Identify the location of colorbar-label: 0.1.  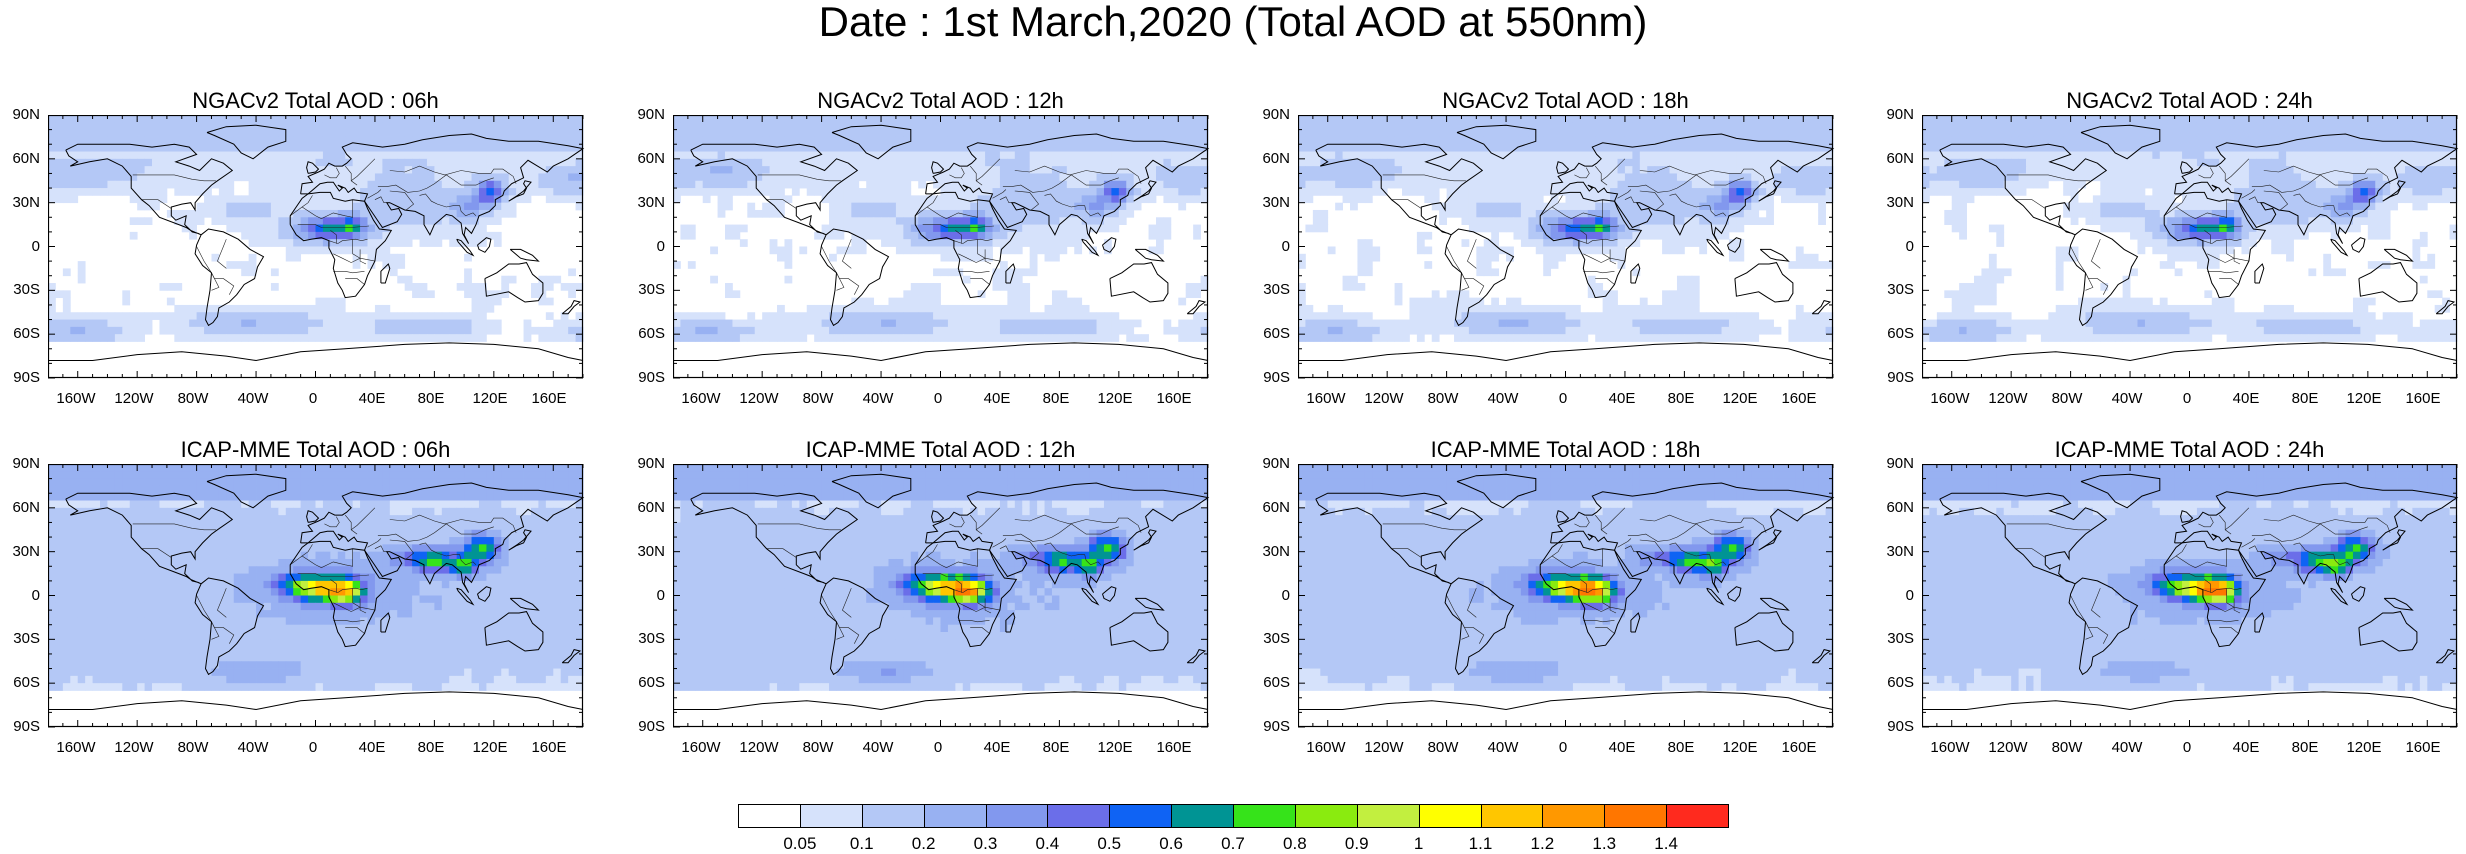
(862, 844).